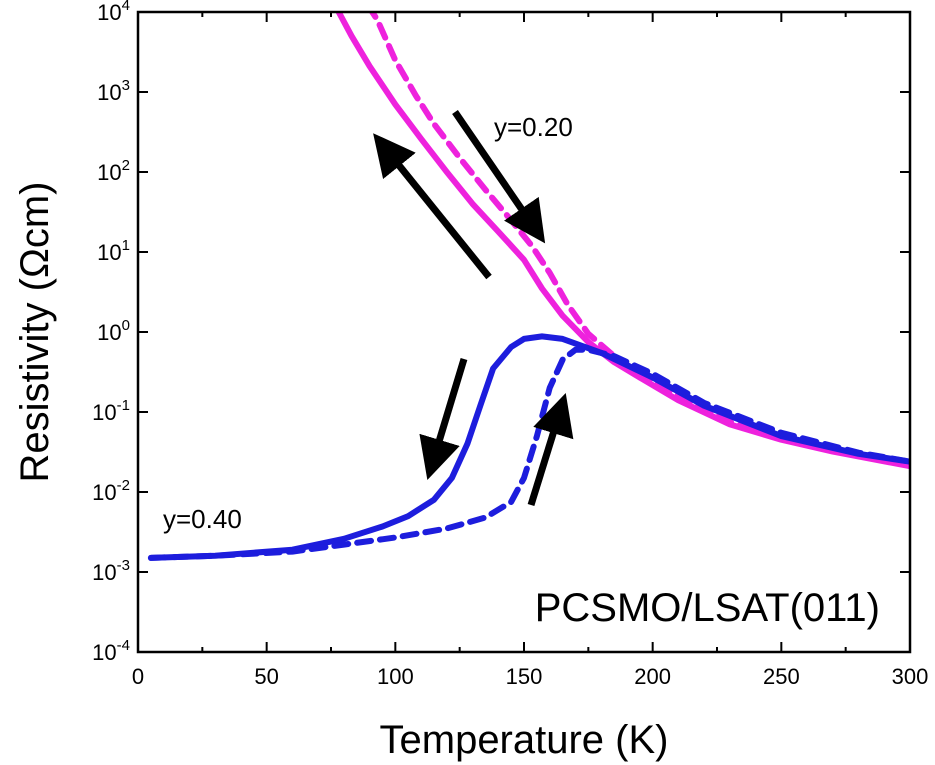  Describe the element at coordinates (781, 676) in the screenshot. I see `x-tick-label: 250` at that location.